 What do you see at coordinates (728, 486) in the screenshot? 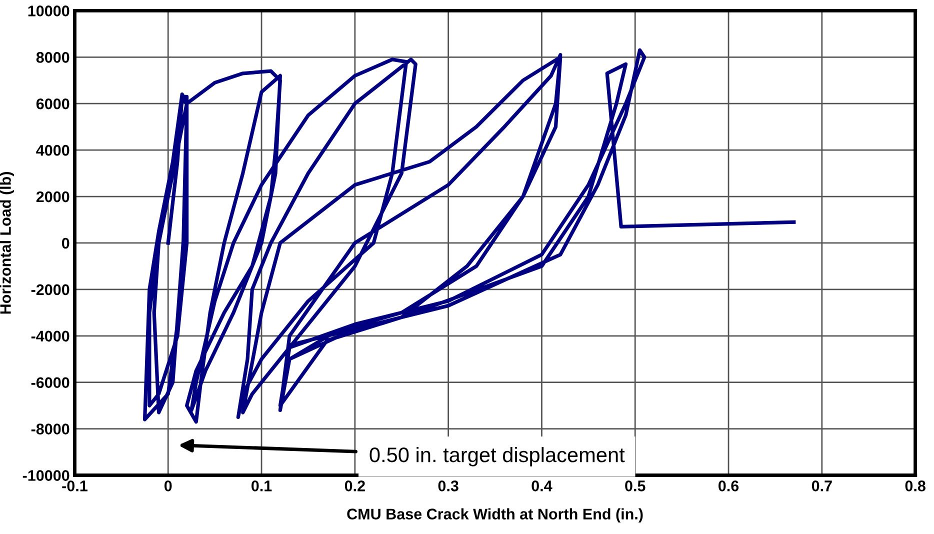
I see `x-tick-label: 0.6` at bounding box center [728, 486].